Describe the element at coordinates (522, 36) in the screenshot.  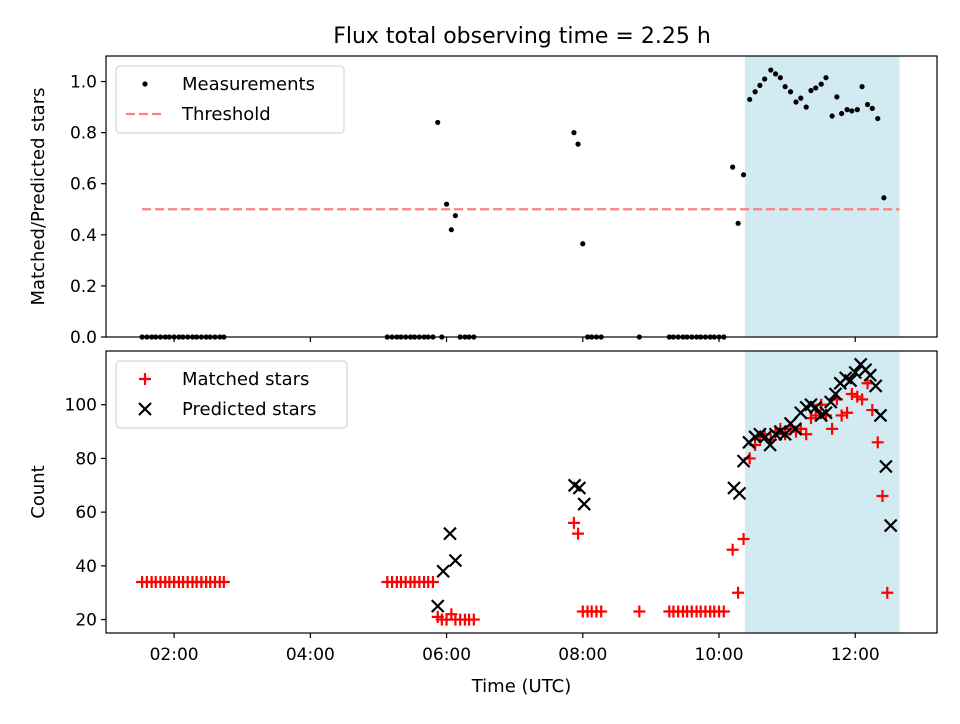
I see `chart-title: Flux total observing time = 2.25 h` at that location.